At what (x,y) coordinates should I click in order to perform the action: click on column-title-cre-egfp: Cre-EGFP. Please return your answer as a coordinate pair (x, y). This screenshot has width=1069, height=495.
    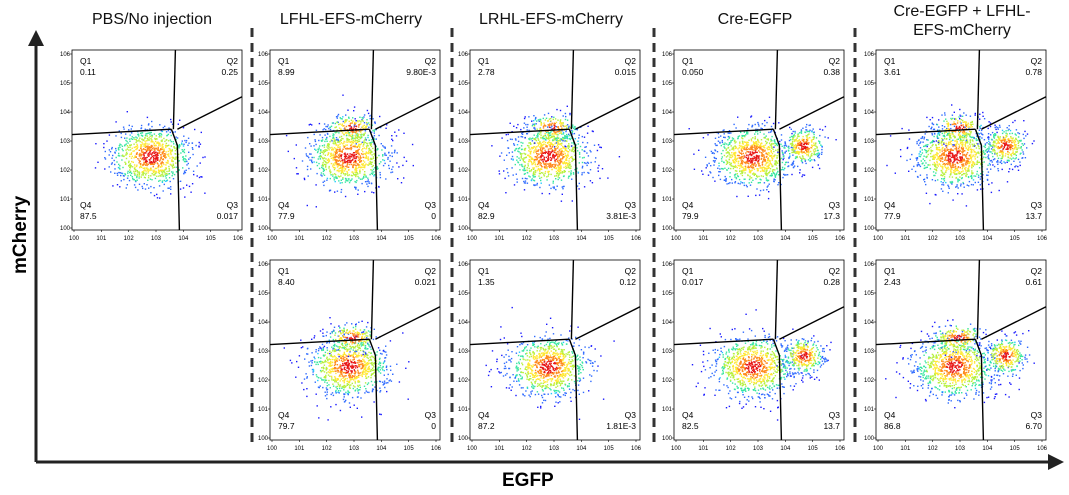
    Looking at the image, I should click on (755, 19).